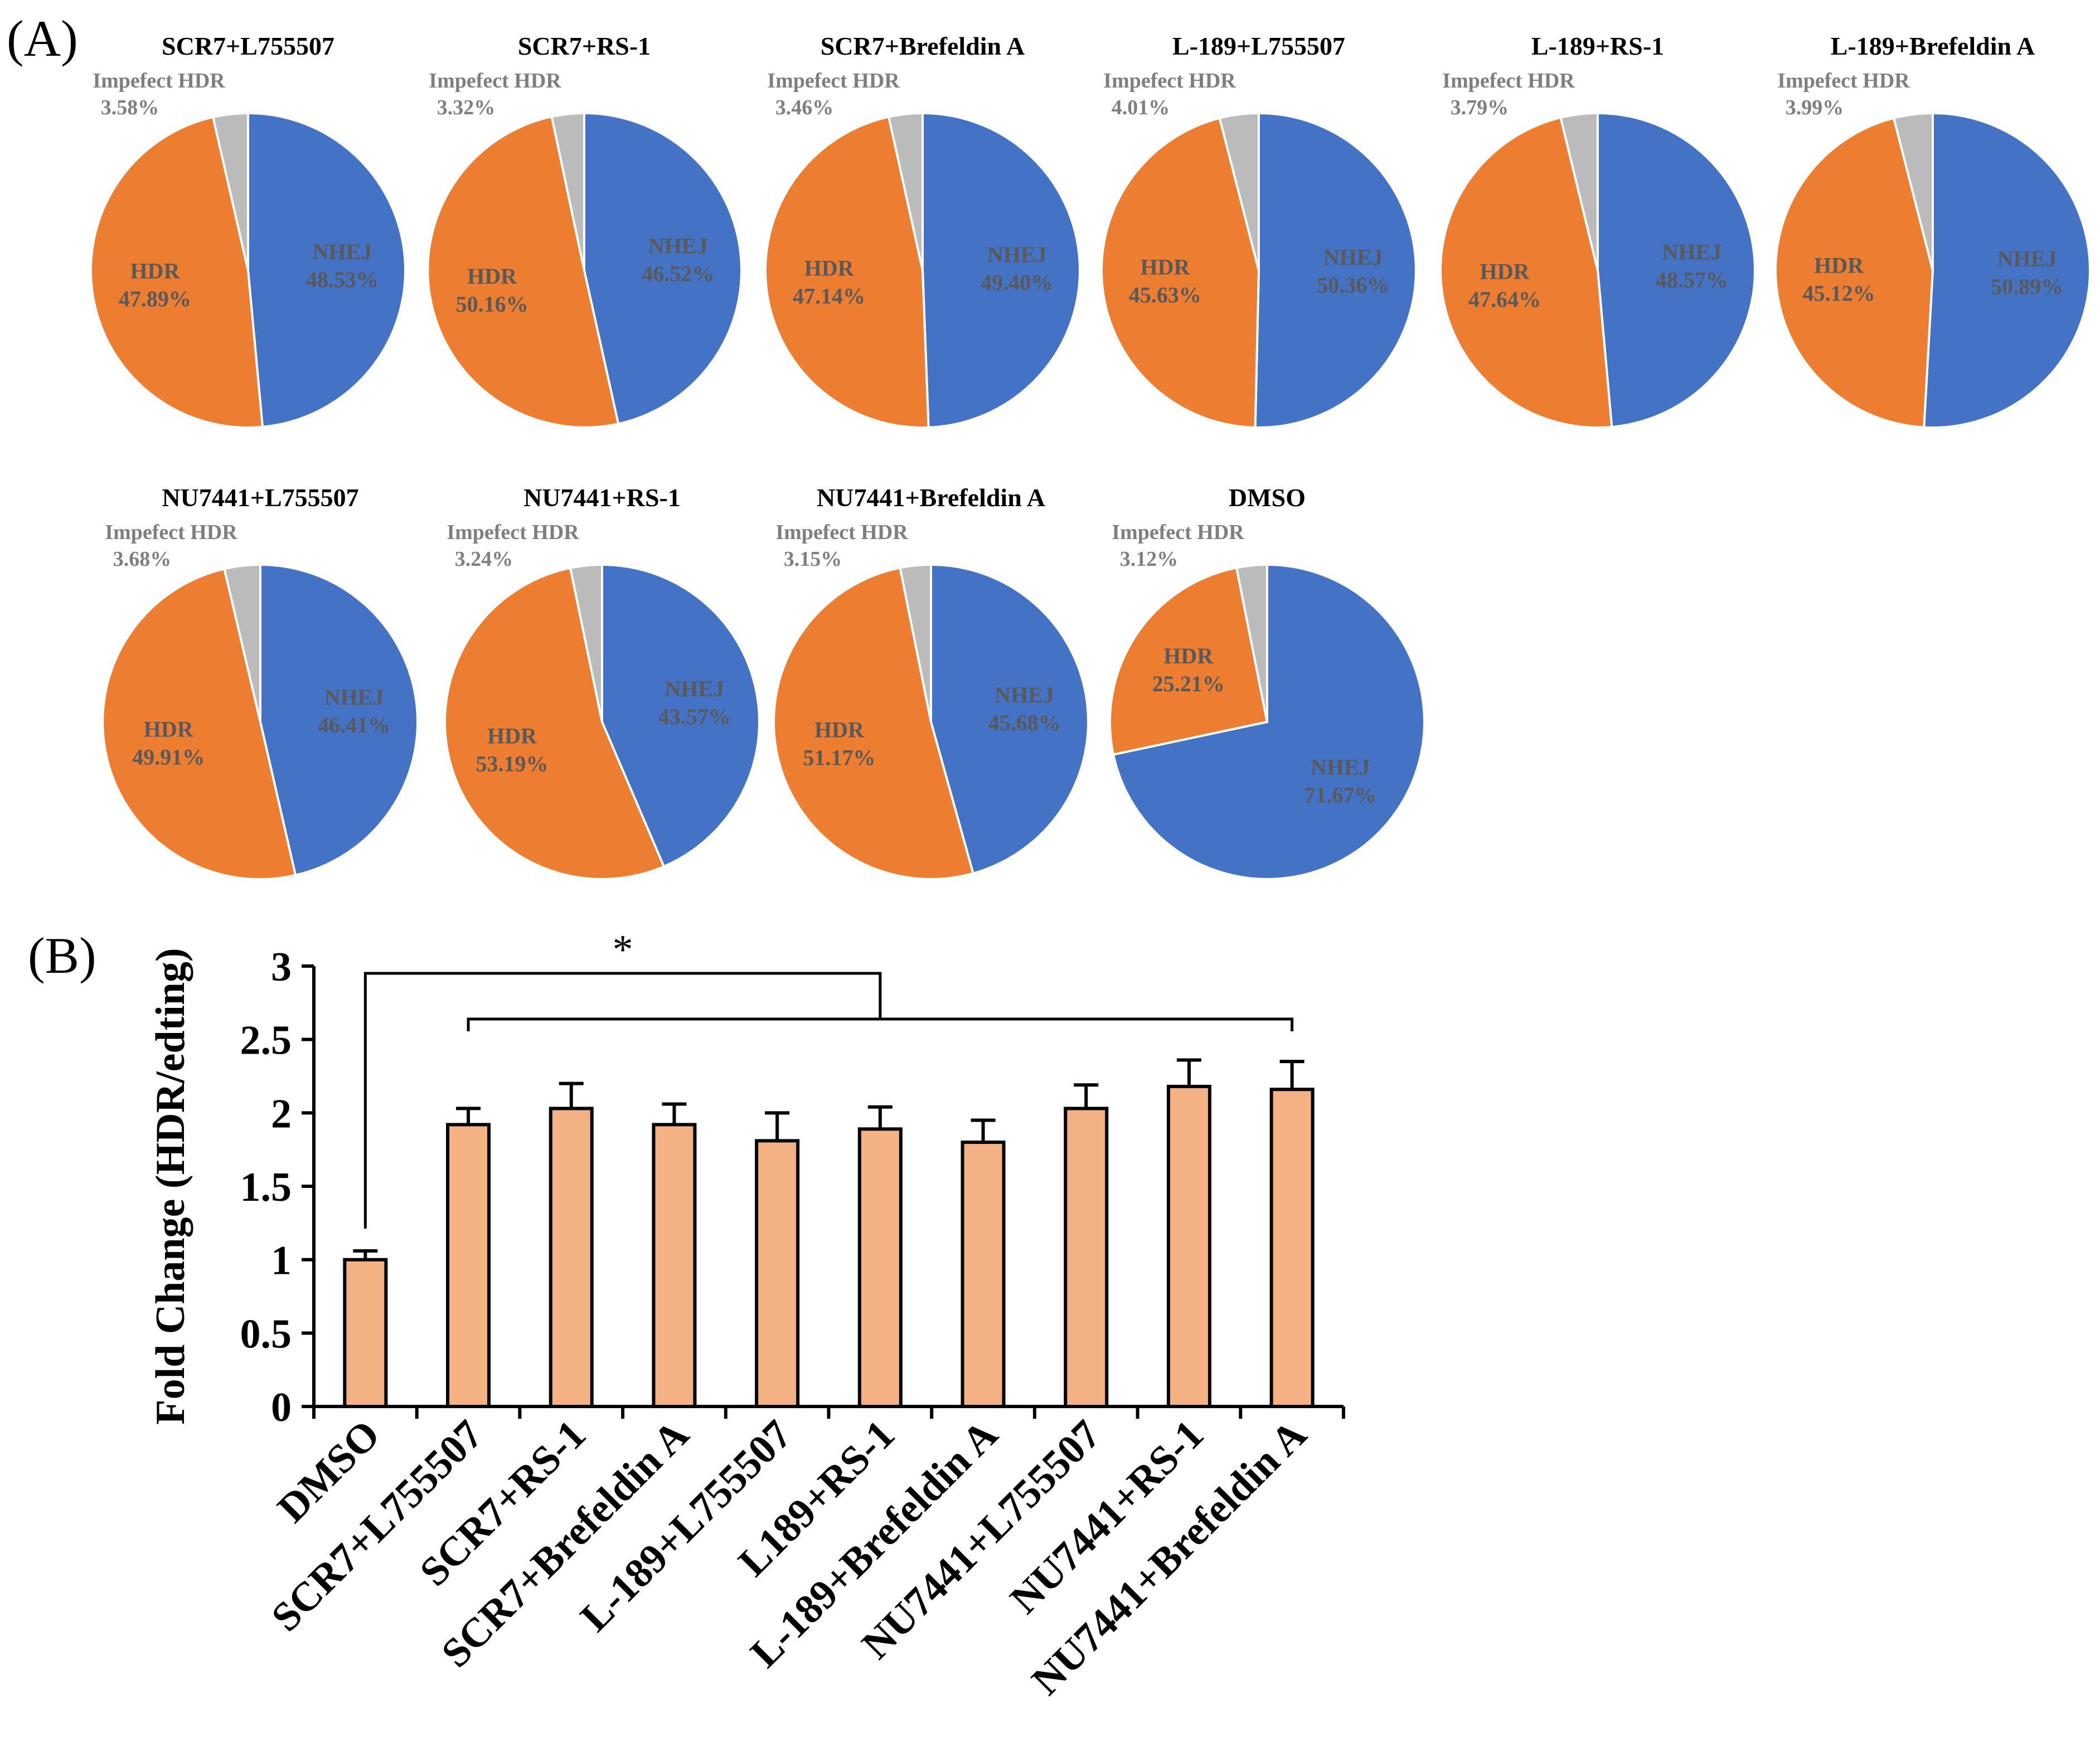 The image size is (2100, 1751). What do you see at coordinates (130, 107) in the screenshot?
I see `pie-value-impefect-hdr: 3.58%` at bounding box center [130, 107].